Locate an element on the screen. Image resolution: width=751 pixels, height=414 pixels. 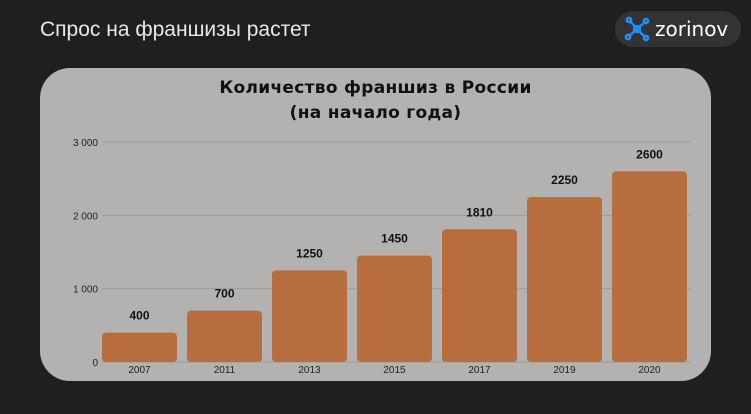
data-label: 1810 is located at coordinates (479, 212).